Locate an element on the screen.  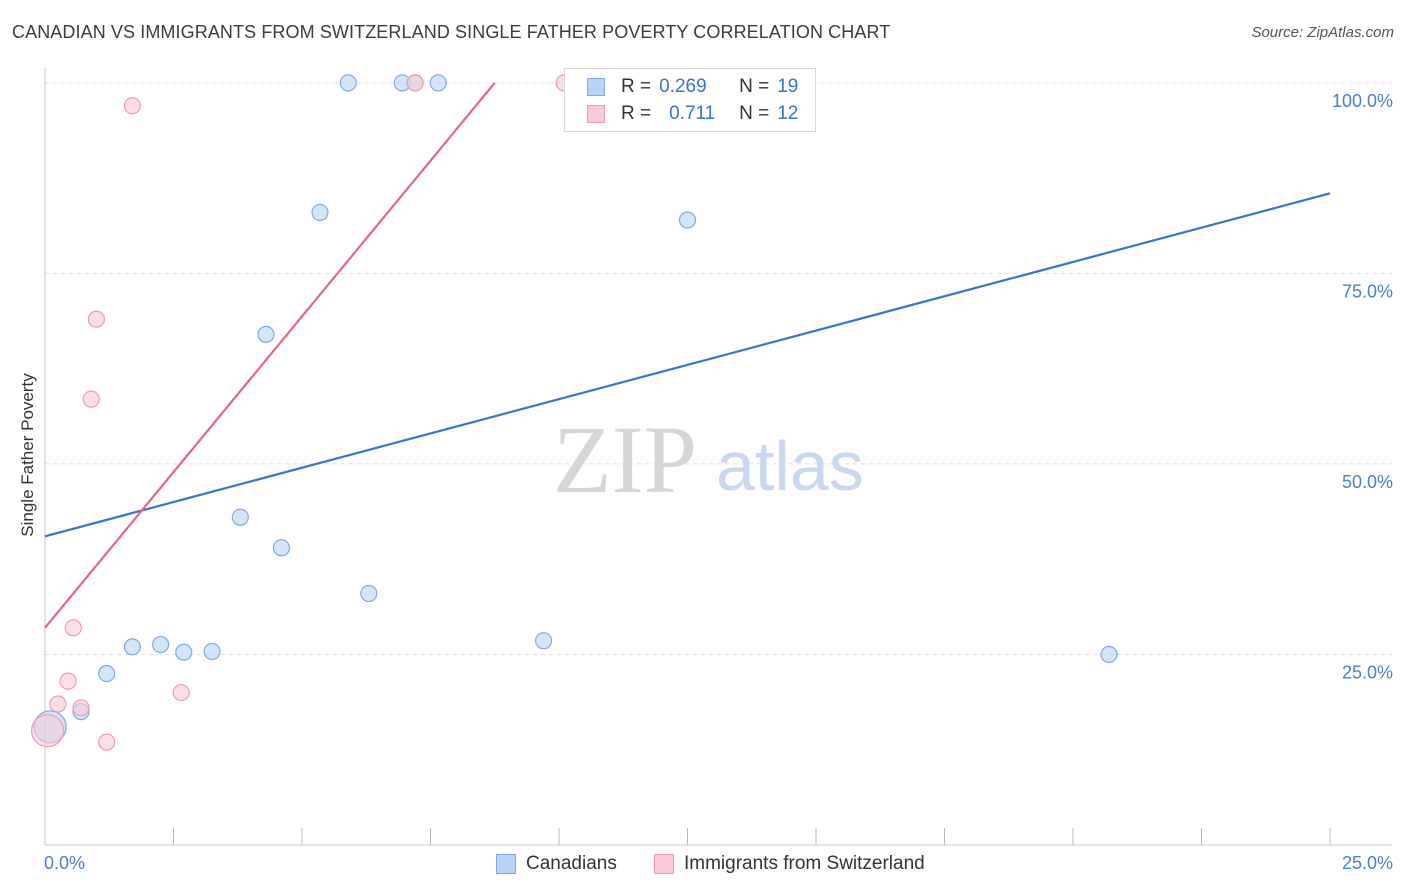
watermark-atlas: atlas is located at coordinates (790, 466).